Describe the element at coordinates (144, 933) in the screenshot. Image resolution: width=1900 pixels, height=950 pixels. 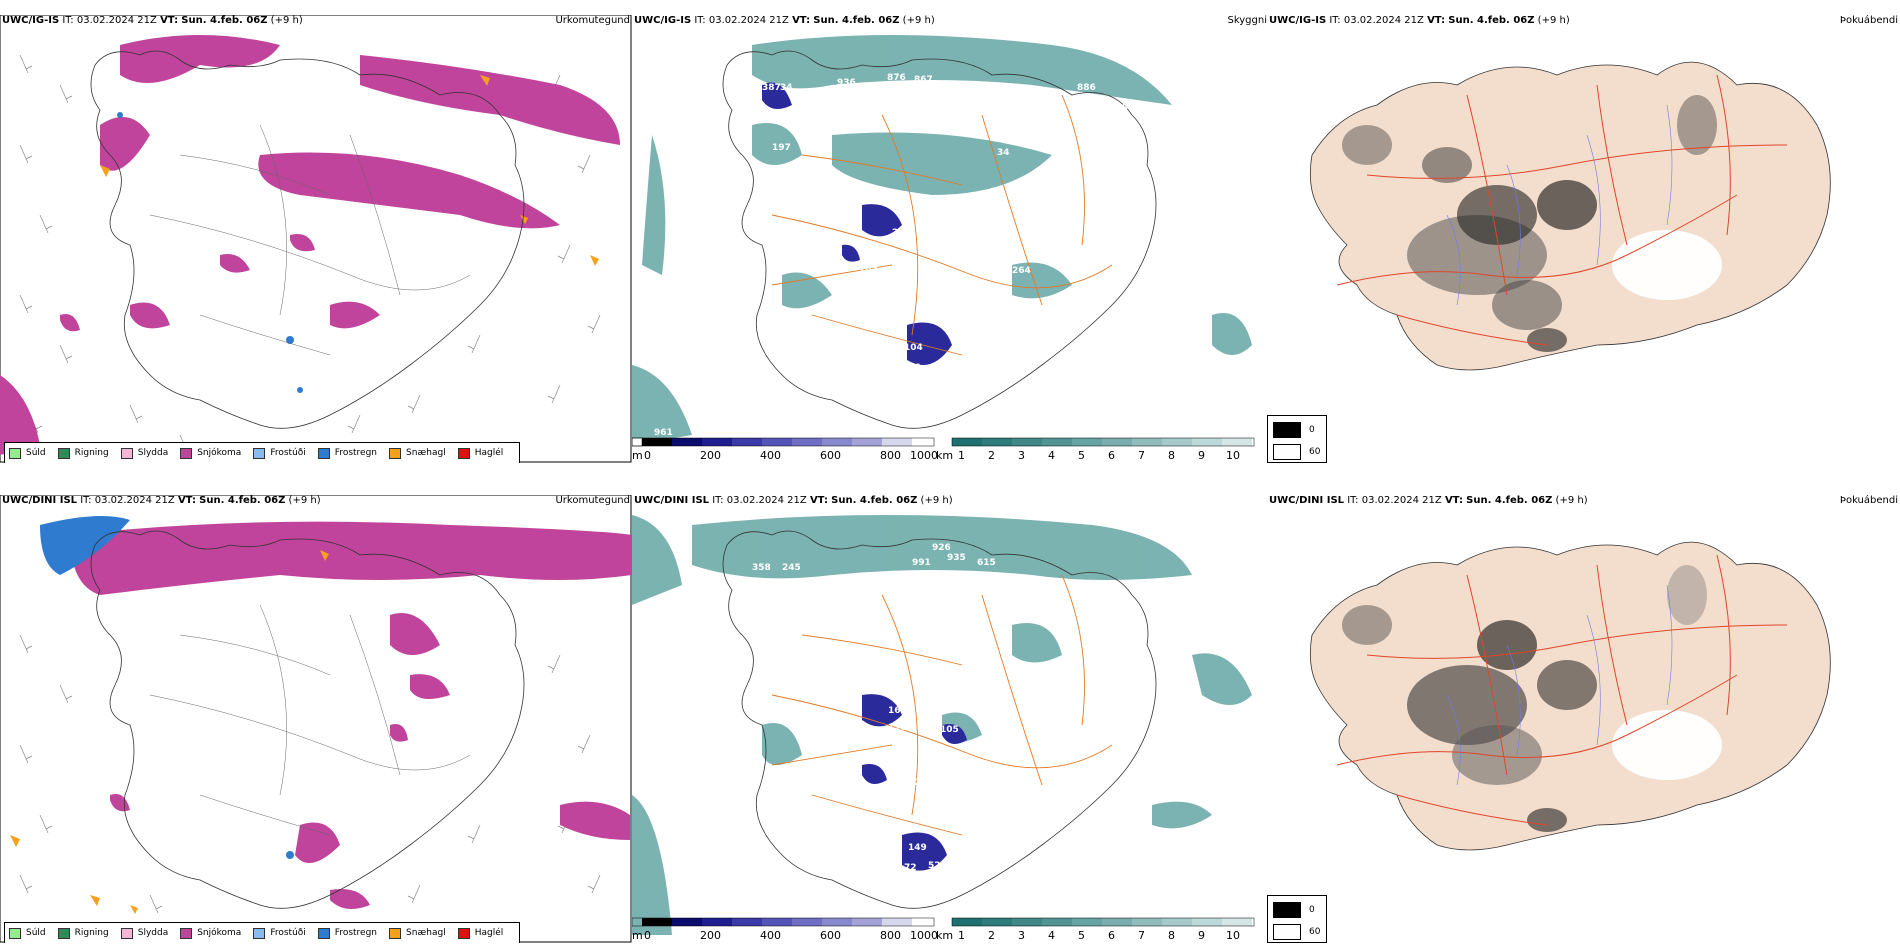
I see `legend-item: Slydda` at that location.